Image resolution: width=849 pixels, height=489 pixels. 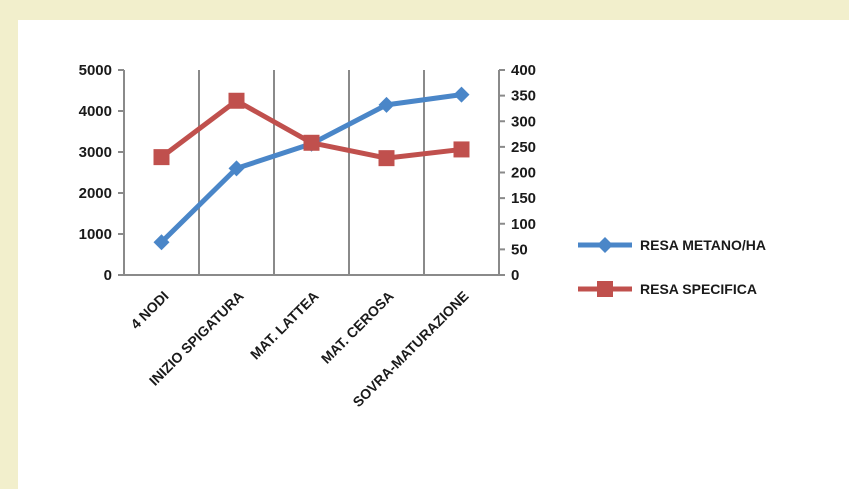 What do you see at coordinates (523, 96) in the screenshot?
I see `right-tick-label: 350` at bounding box center [523, 96].